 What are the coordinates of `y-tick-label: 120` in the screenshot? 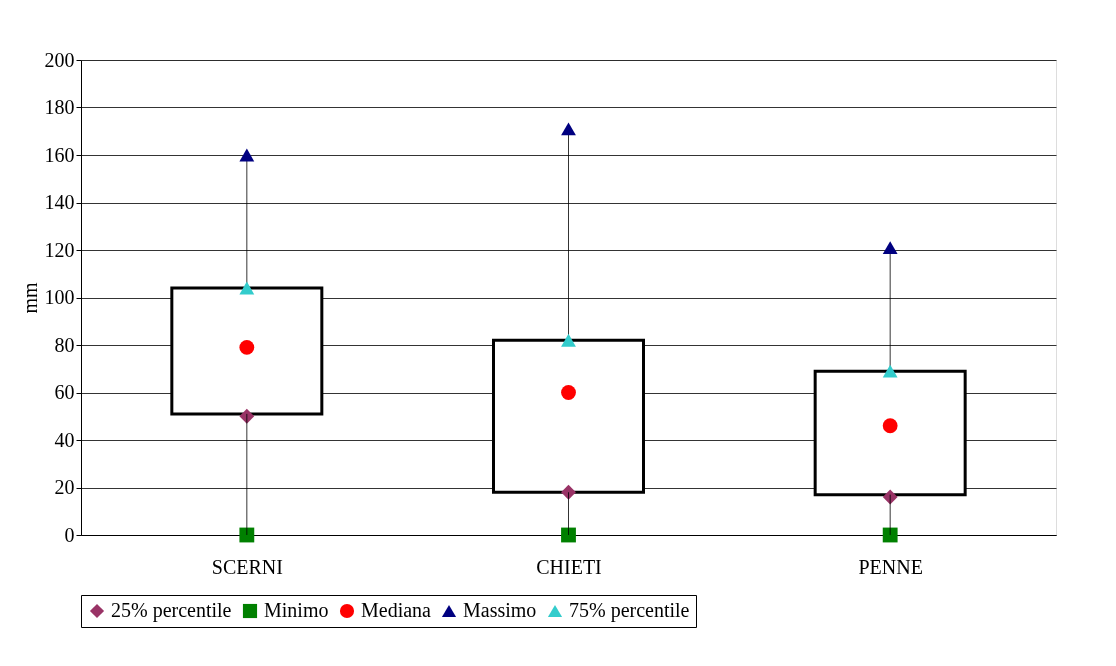 It's located at (59, 249).